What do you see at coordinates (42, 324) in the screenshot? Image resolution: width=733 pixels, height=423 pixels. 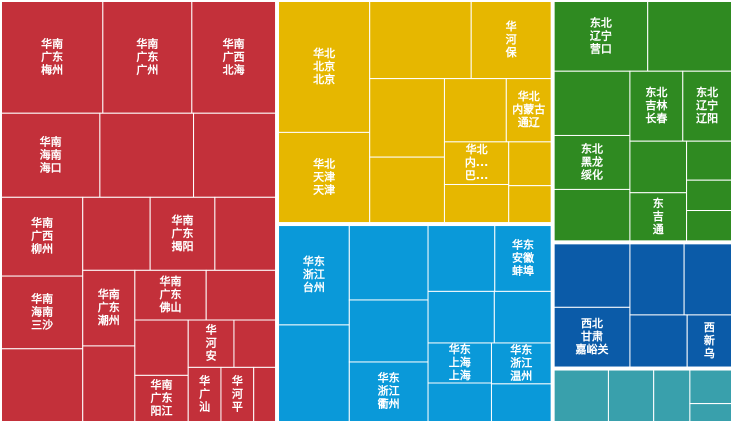 I see `cell-label: 三沙` at bounding box center [42, 324].